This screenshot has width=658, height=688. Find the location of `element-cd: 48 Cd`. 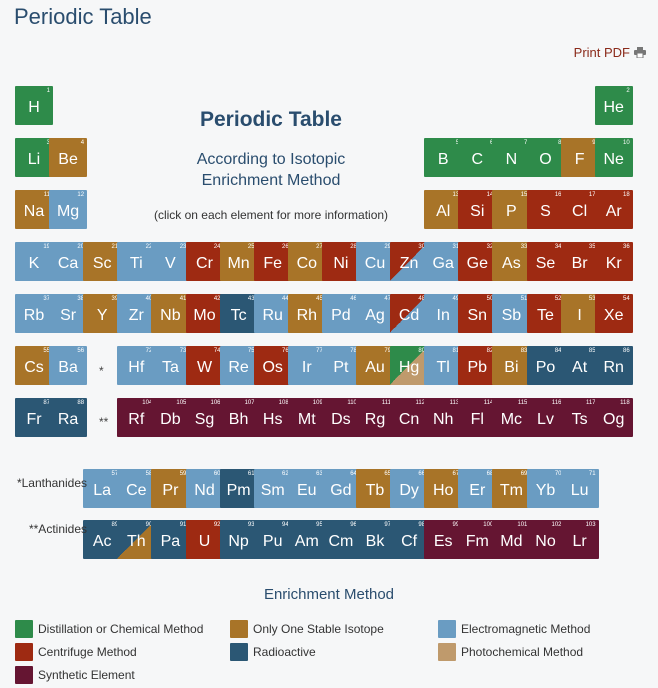

element-cd: 48 Cd is located at coordinates (409, 313).